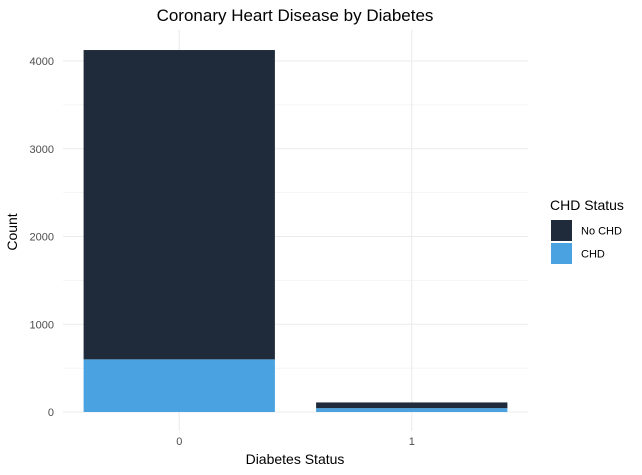 The height and width of the screenshot is (475, 642). Describe the element at coordinates (179, 442) in the screenshot. I see `x-tick-label: 0` at that location.